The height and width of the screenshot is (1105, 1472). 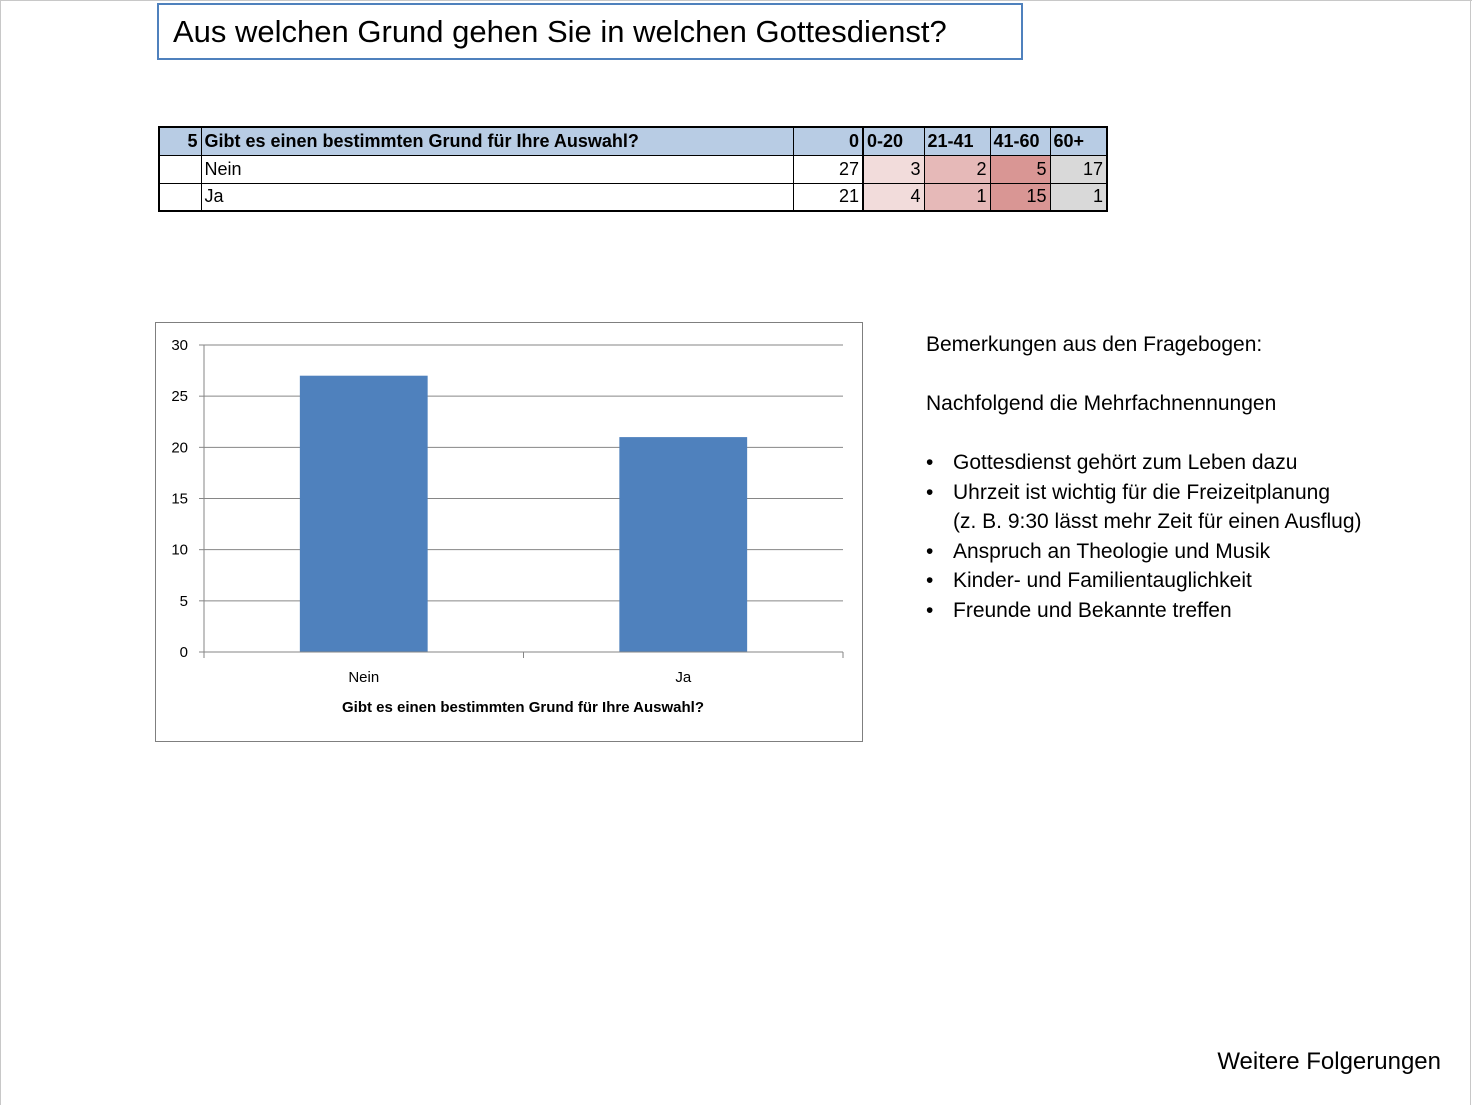 I want to click on bar-ja, so click(x=683, y=544).